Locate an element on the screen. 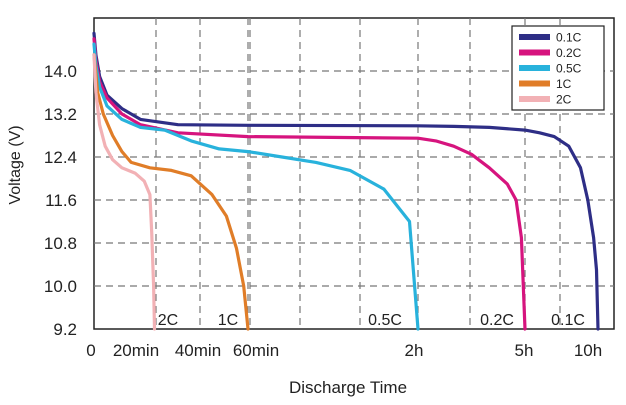 Image resolution: width=626 pixels, height=405 pixels. y-tick-label: 11.6 is located at coordinates (61, 200).